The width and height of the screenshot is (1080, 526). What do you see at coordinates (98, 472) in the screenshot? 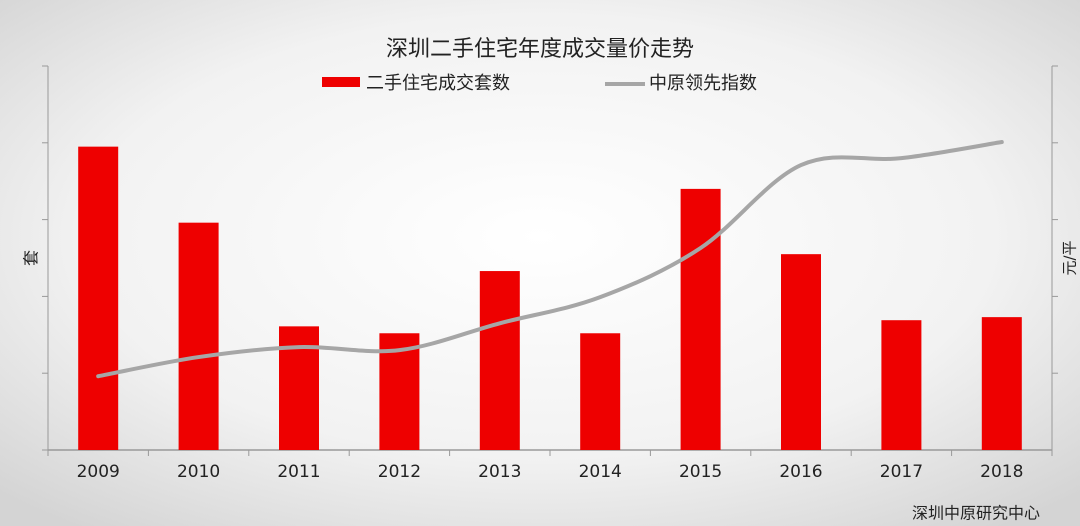
I see `x-tick-label: 2009` at bounding box center [98, 472].